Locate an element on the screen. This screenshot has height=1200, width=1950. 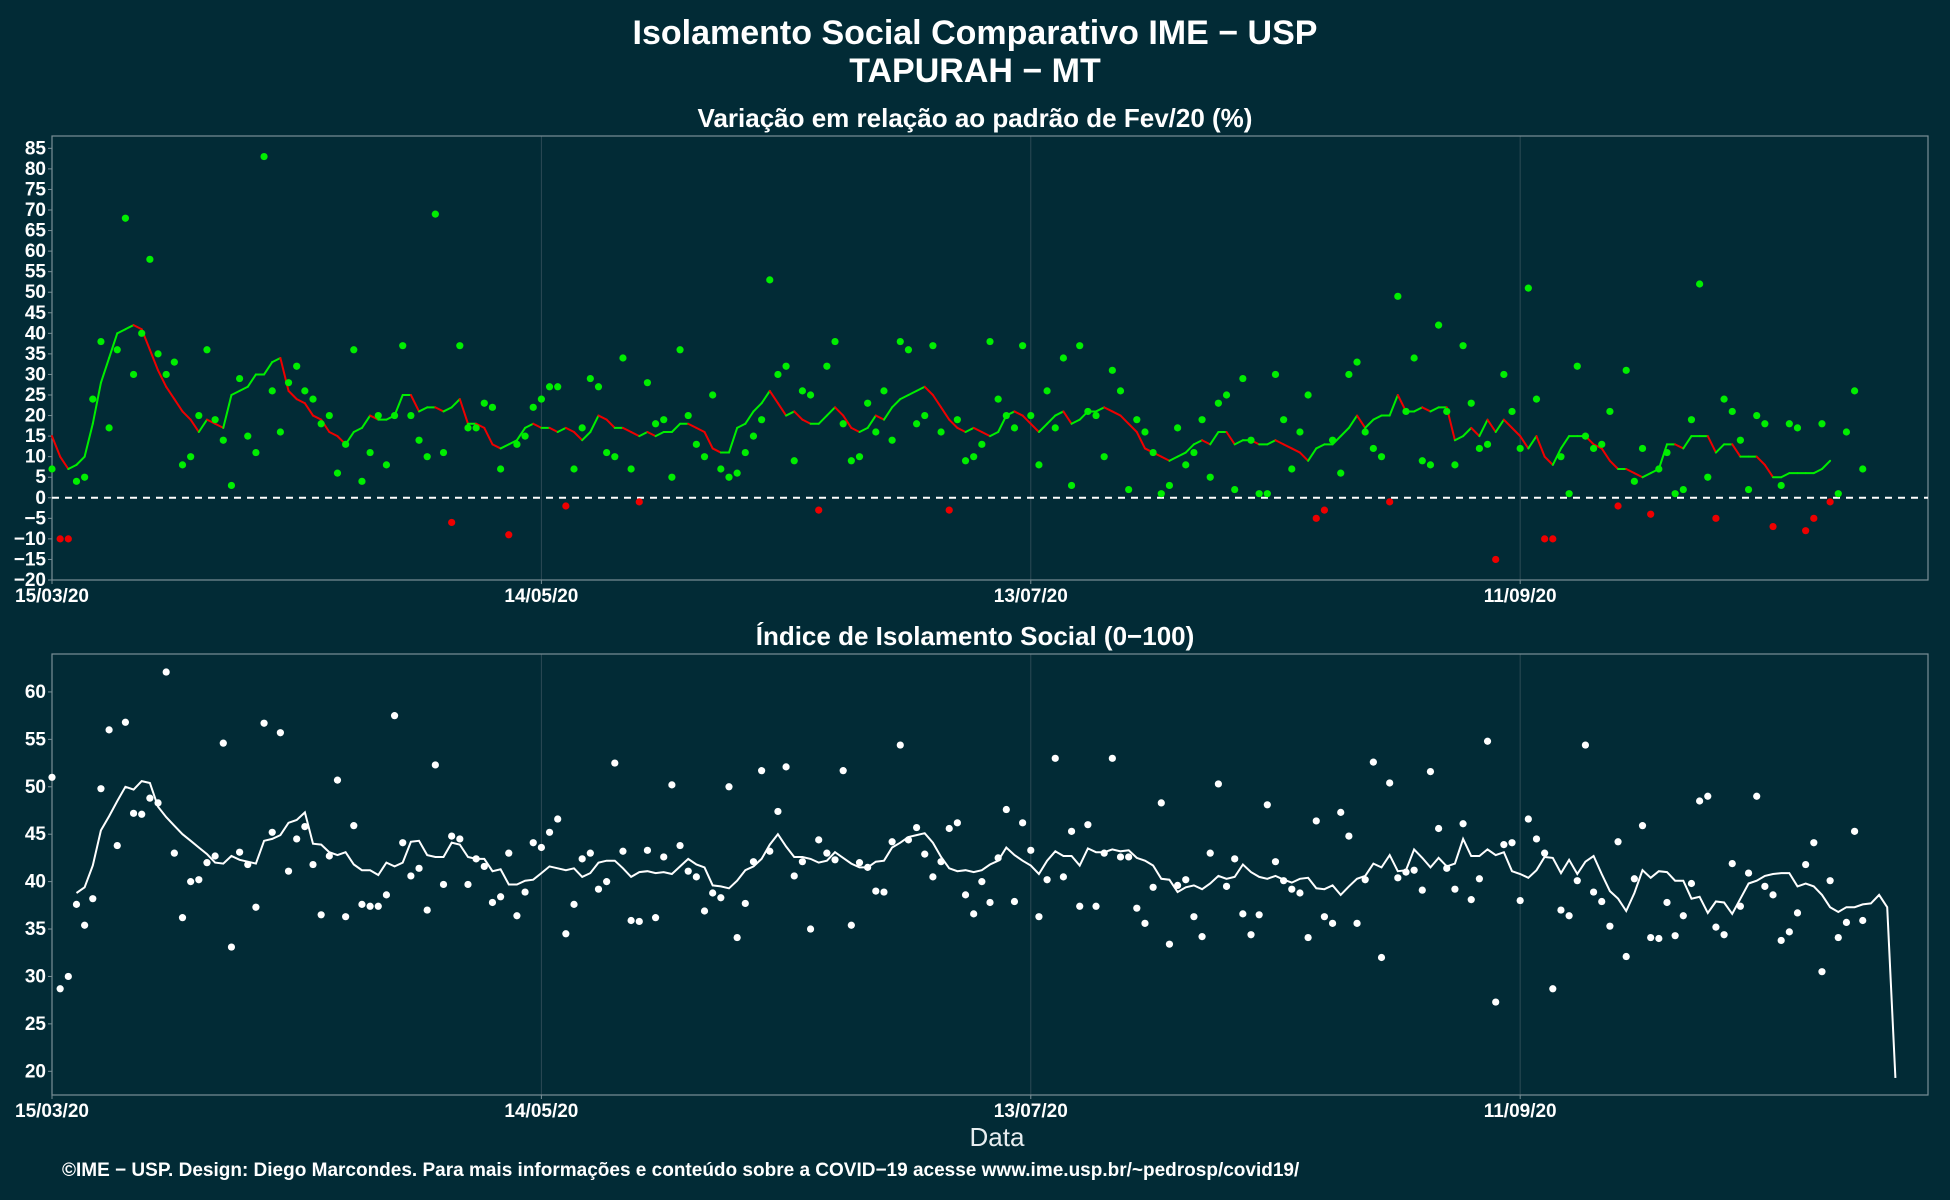
index-y-tick-label: 45 is located at coordinates (36, 834).